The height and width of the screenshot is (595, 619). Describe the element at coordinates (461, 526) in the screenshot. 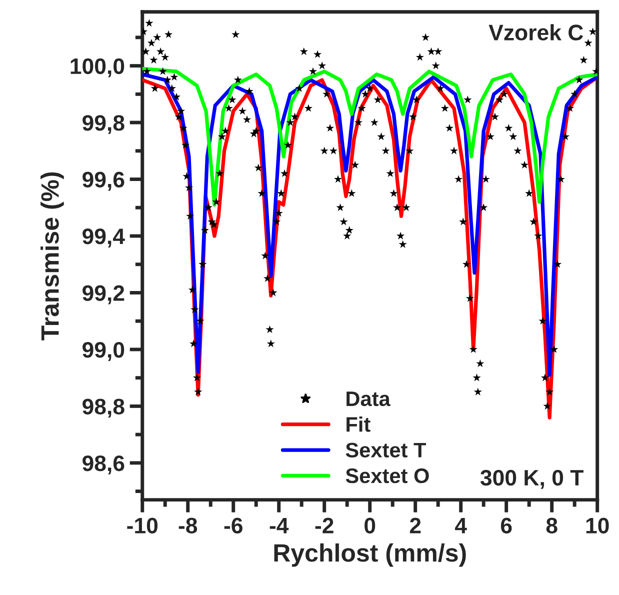

I see `x-tick-label: 4` at that location.